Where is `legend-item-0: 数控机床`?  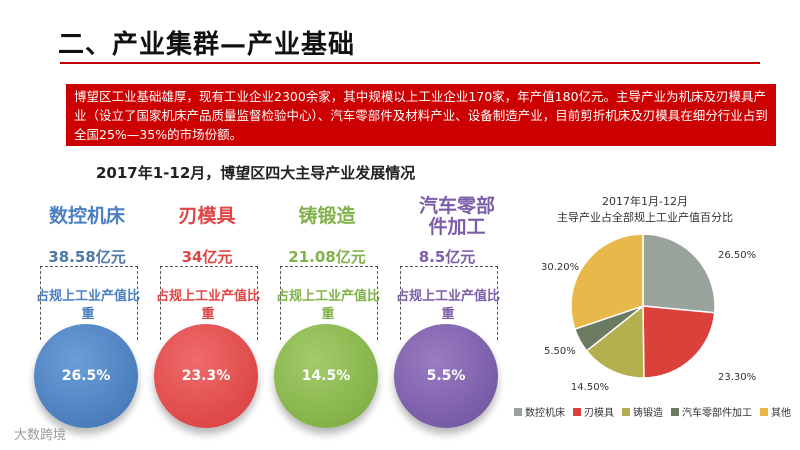 legend-item-0: 数控机床 is located at coordinates (539, 411).